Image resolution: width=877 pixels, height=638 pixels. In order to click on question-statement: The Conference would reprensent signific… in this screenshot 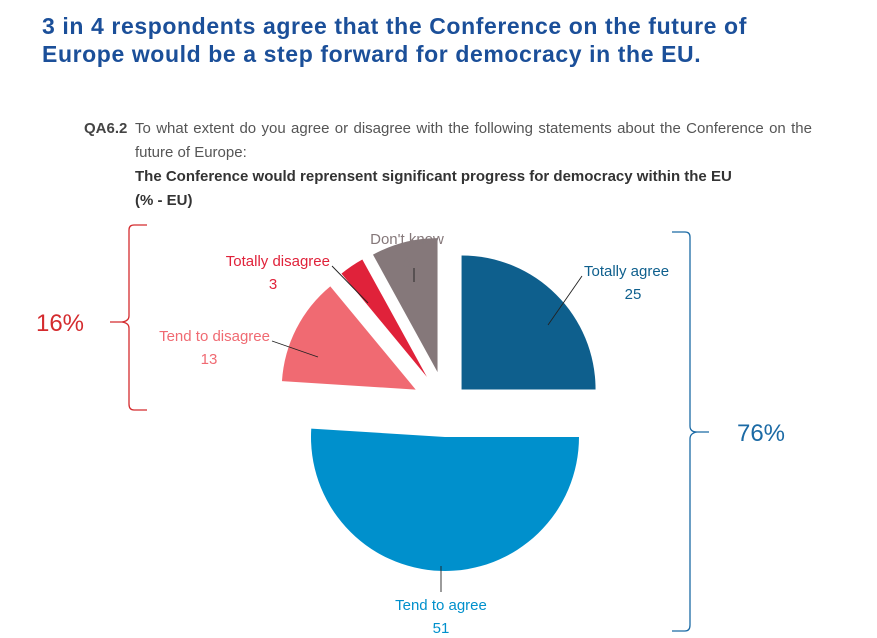, I will do `click(433, 176)`.